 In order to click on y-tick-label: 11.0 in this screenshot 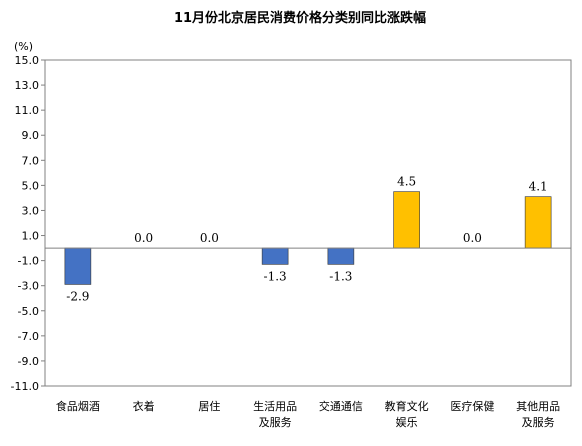, I will do `click(27, 110)`.